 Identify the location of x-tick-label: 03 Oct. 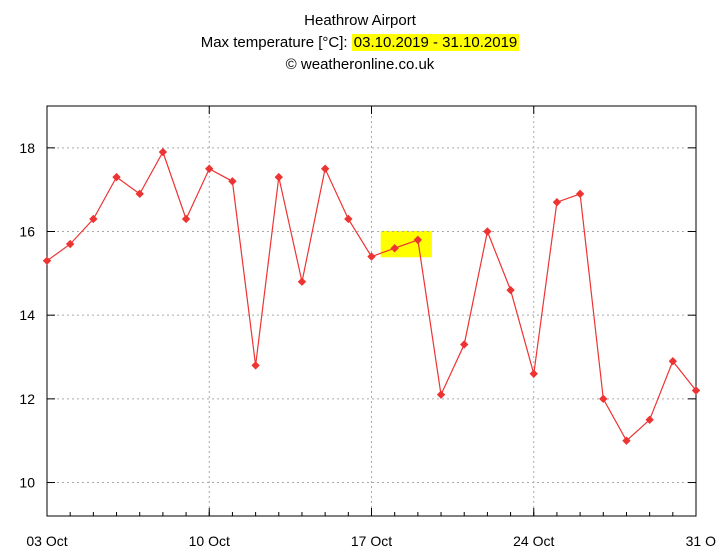
(46, 541).